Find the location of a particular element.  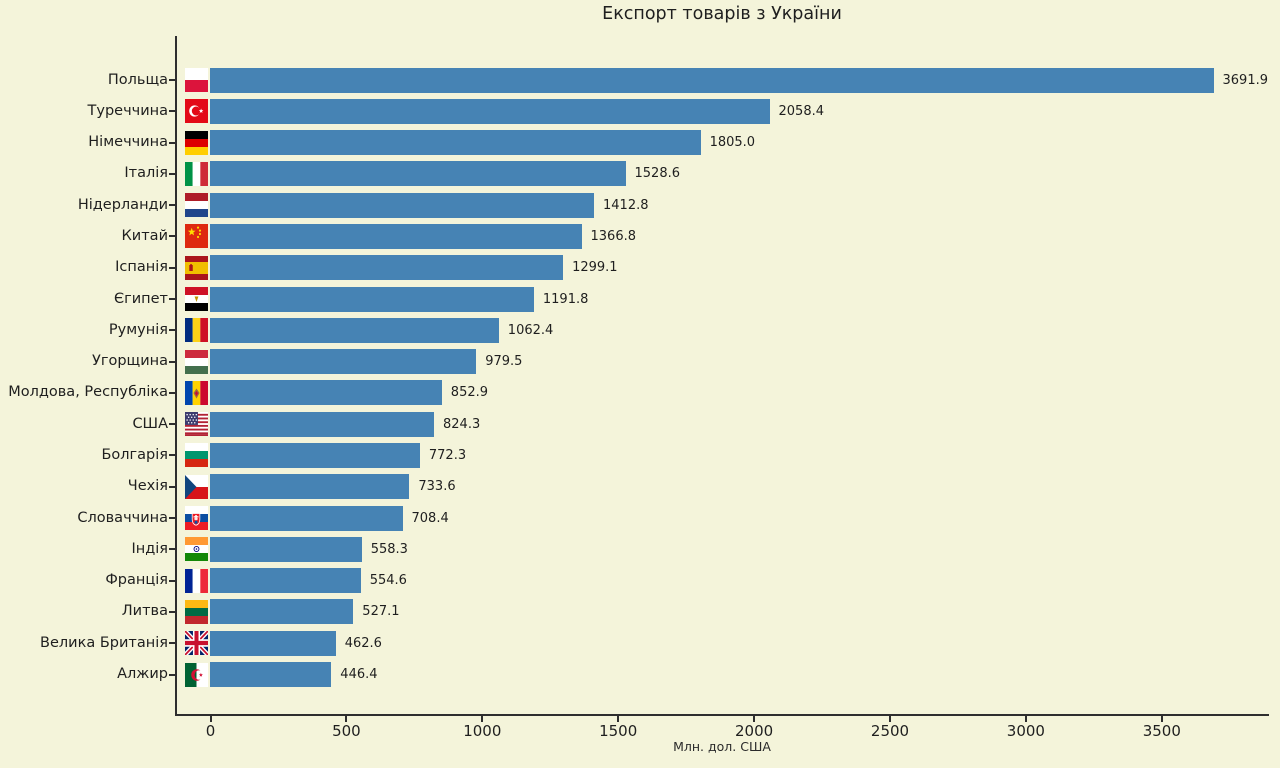

flag-md-icon is located at coordinates (196, 392).